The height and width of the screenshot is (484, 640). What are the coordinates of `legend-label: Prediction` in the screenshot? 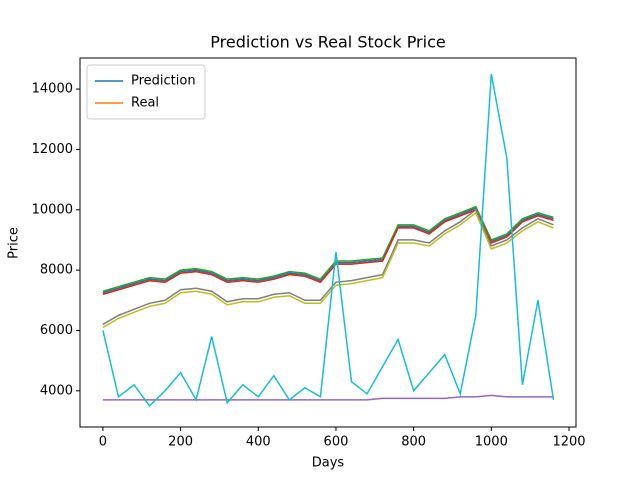 It's located at (163, 81).